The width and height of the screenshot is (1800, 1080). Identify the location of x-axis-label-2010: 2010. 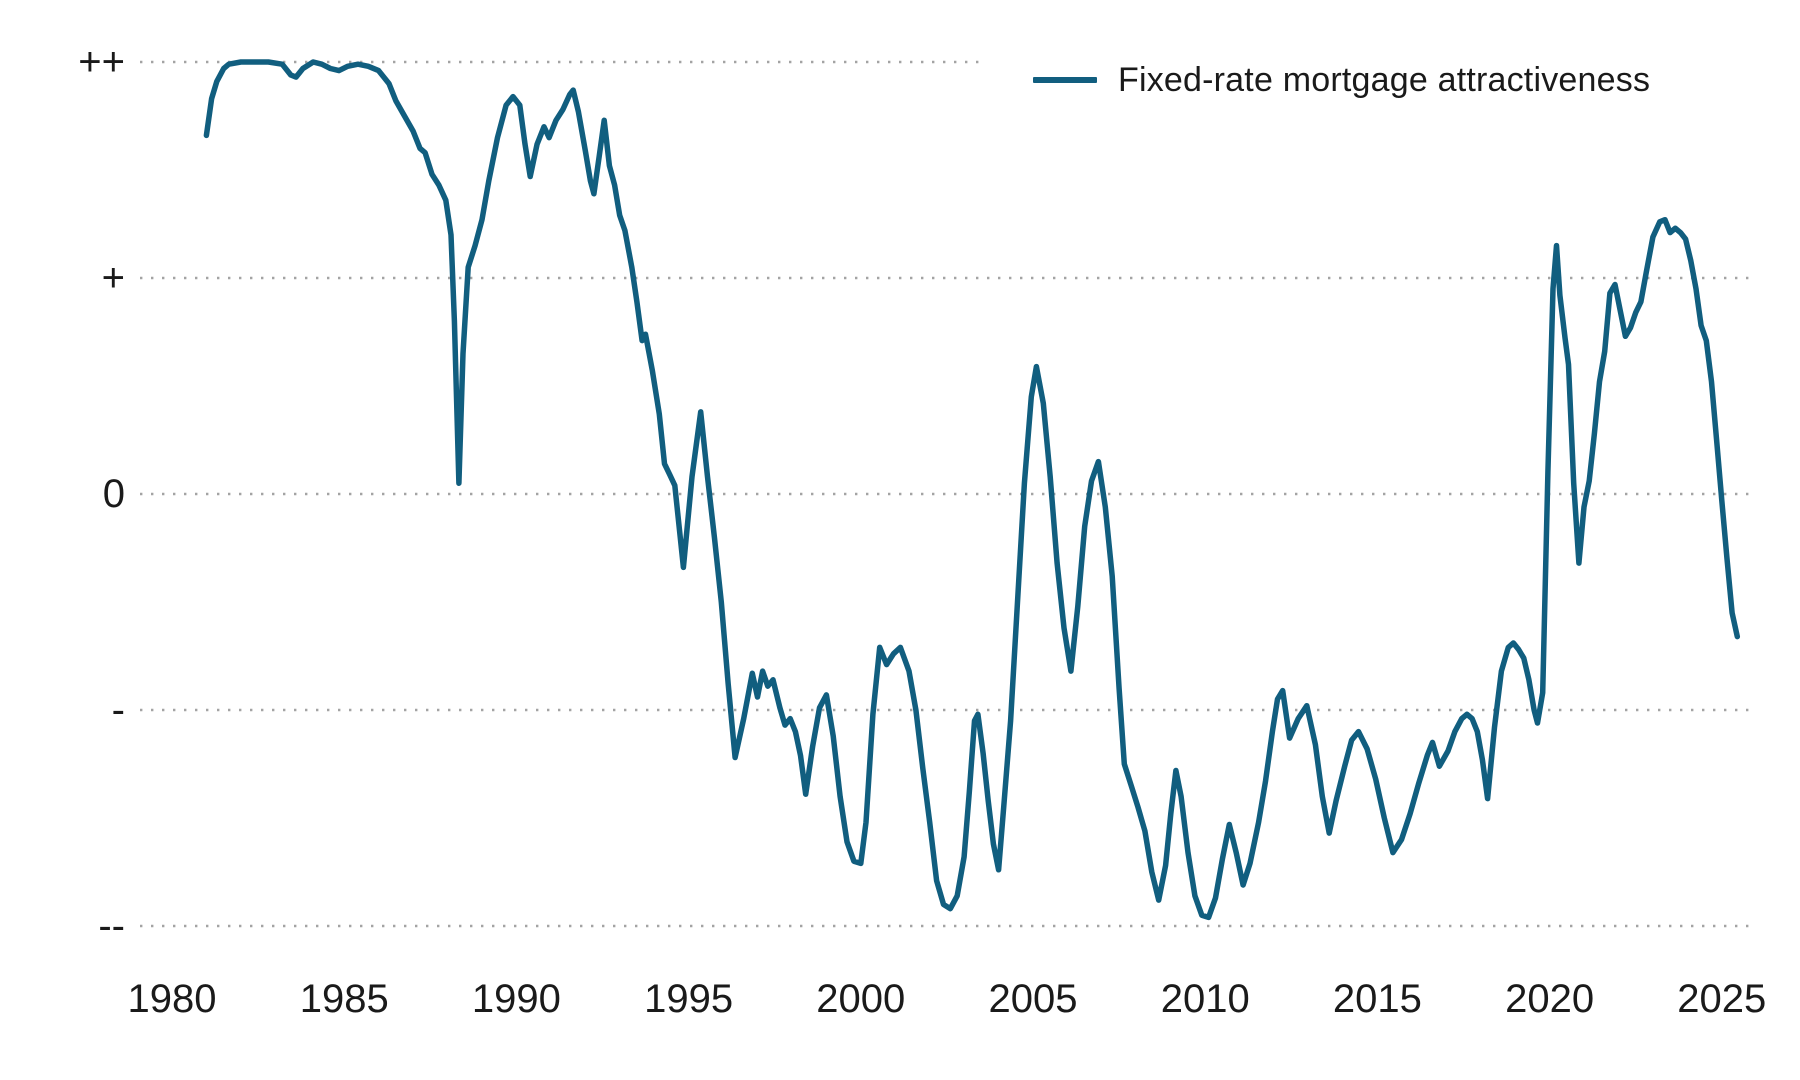
(1205, 999).